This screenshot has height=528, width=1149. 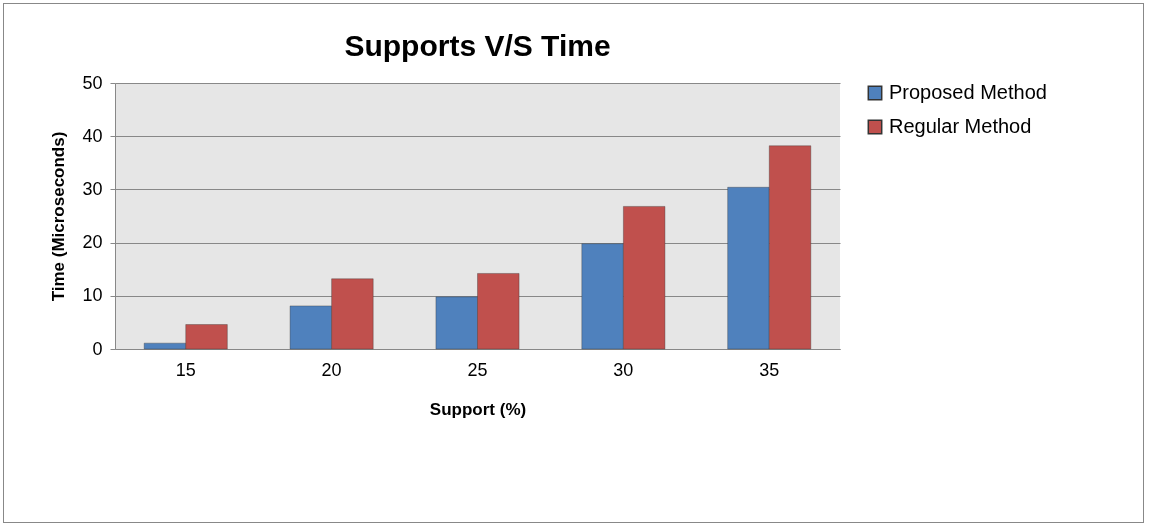 I want to click on y-tick-label: 10, so click(x=92, y=295).